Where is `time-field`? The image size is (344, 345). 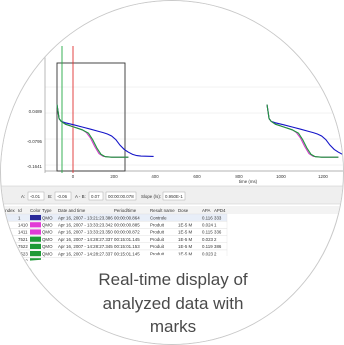 time-field is located at coordinates (121, 196).